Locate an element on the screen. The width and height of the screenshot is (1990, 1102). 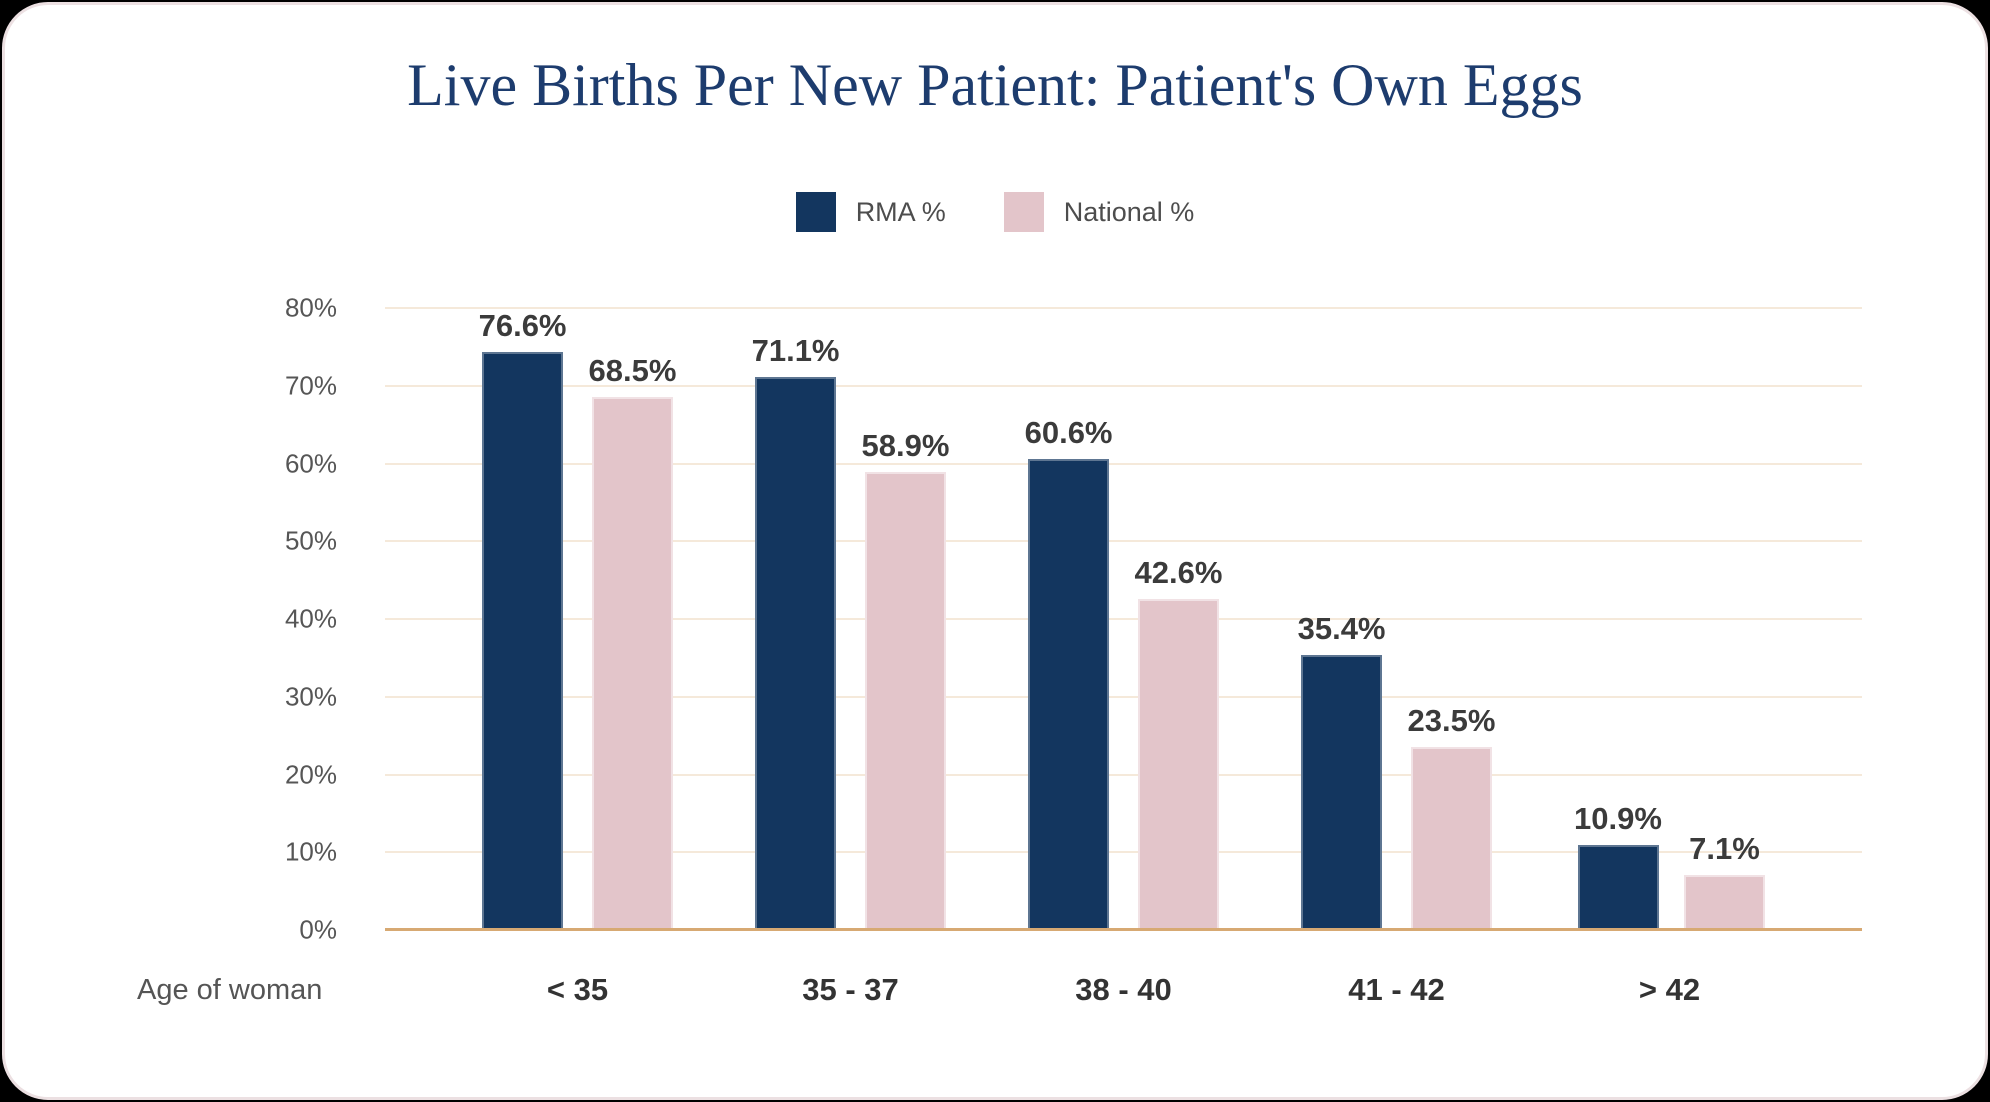
bar-value-label: 35.4% is located at coordinates (1341, 628).